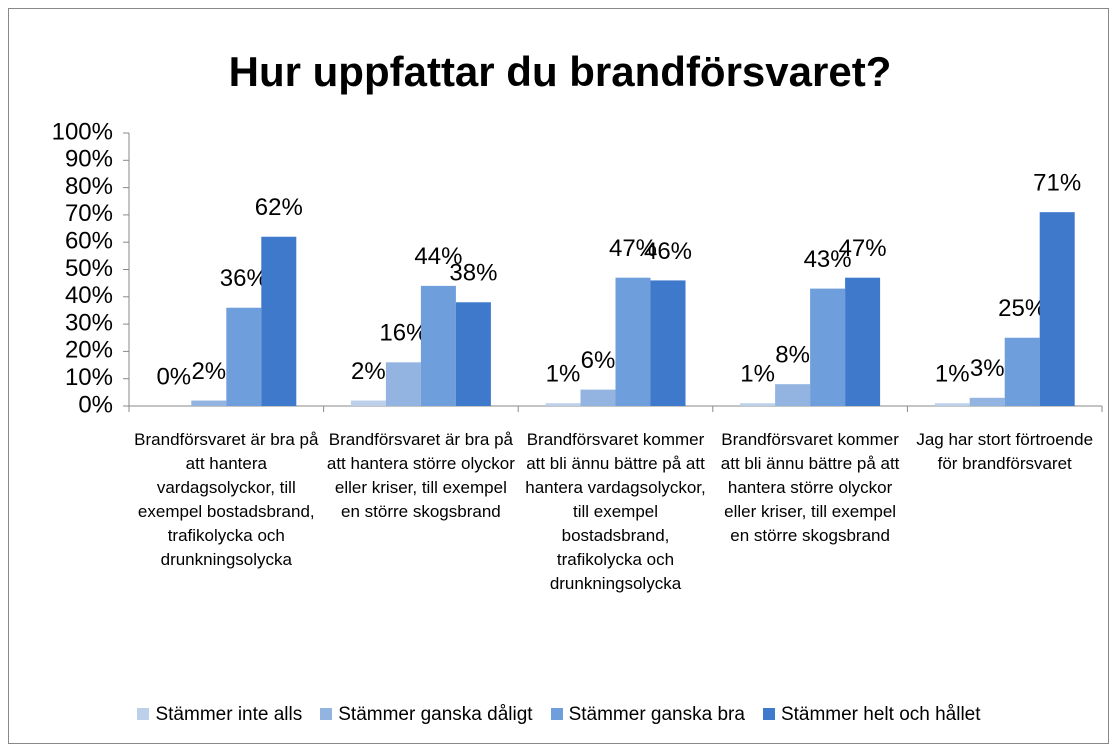 Image resolution: width=1118 pixels, height=747 pixels. Describe the element at coordinates (792, 355) in the screenshot. I see `data-label: 8%` at that location.